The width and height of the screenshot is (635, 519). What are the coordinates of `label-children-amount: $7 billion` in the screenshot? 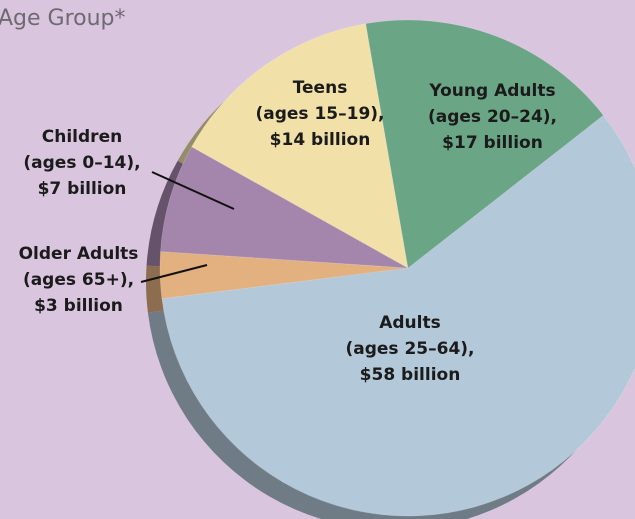 It's located at (82, 189).